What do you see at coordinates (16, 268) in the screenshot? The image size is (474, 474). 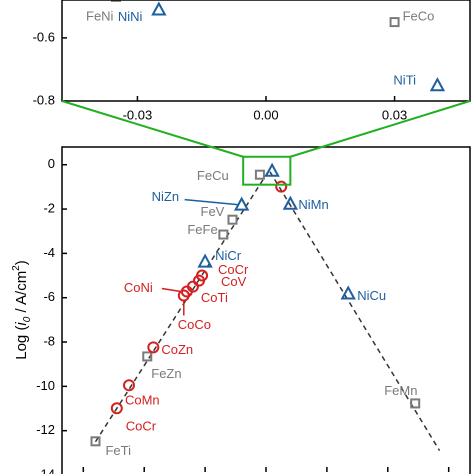 I see `y-axis-title-part: 2` at bounding box center [16, 268].